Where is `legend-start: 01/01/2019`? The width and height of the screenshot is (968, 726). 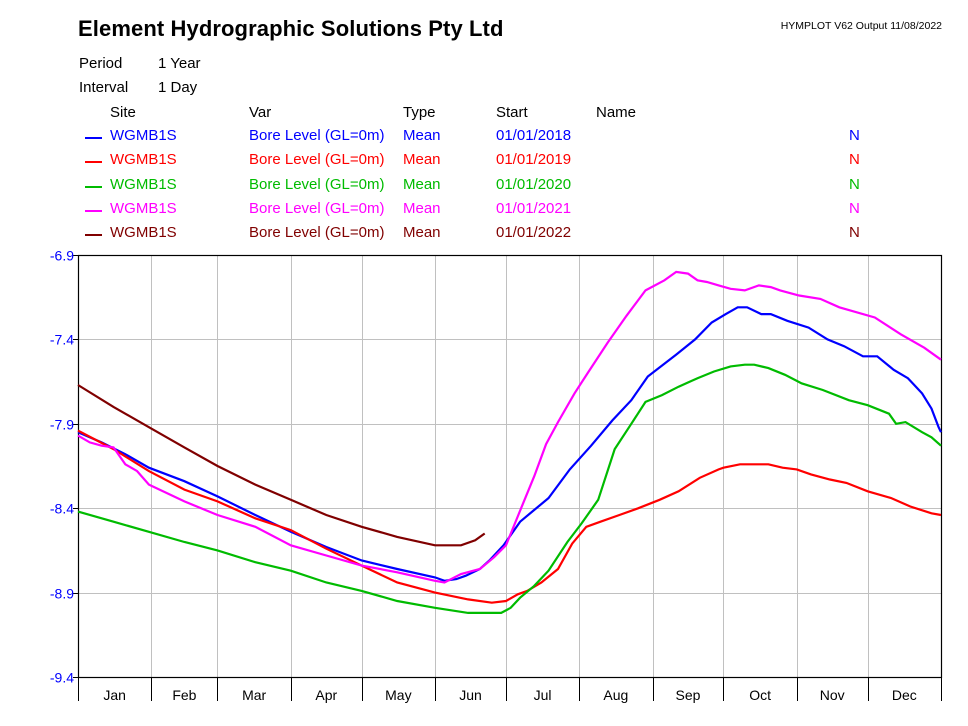
legend-start: 01/01/2019 is located at coordinates (534, 160).